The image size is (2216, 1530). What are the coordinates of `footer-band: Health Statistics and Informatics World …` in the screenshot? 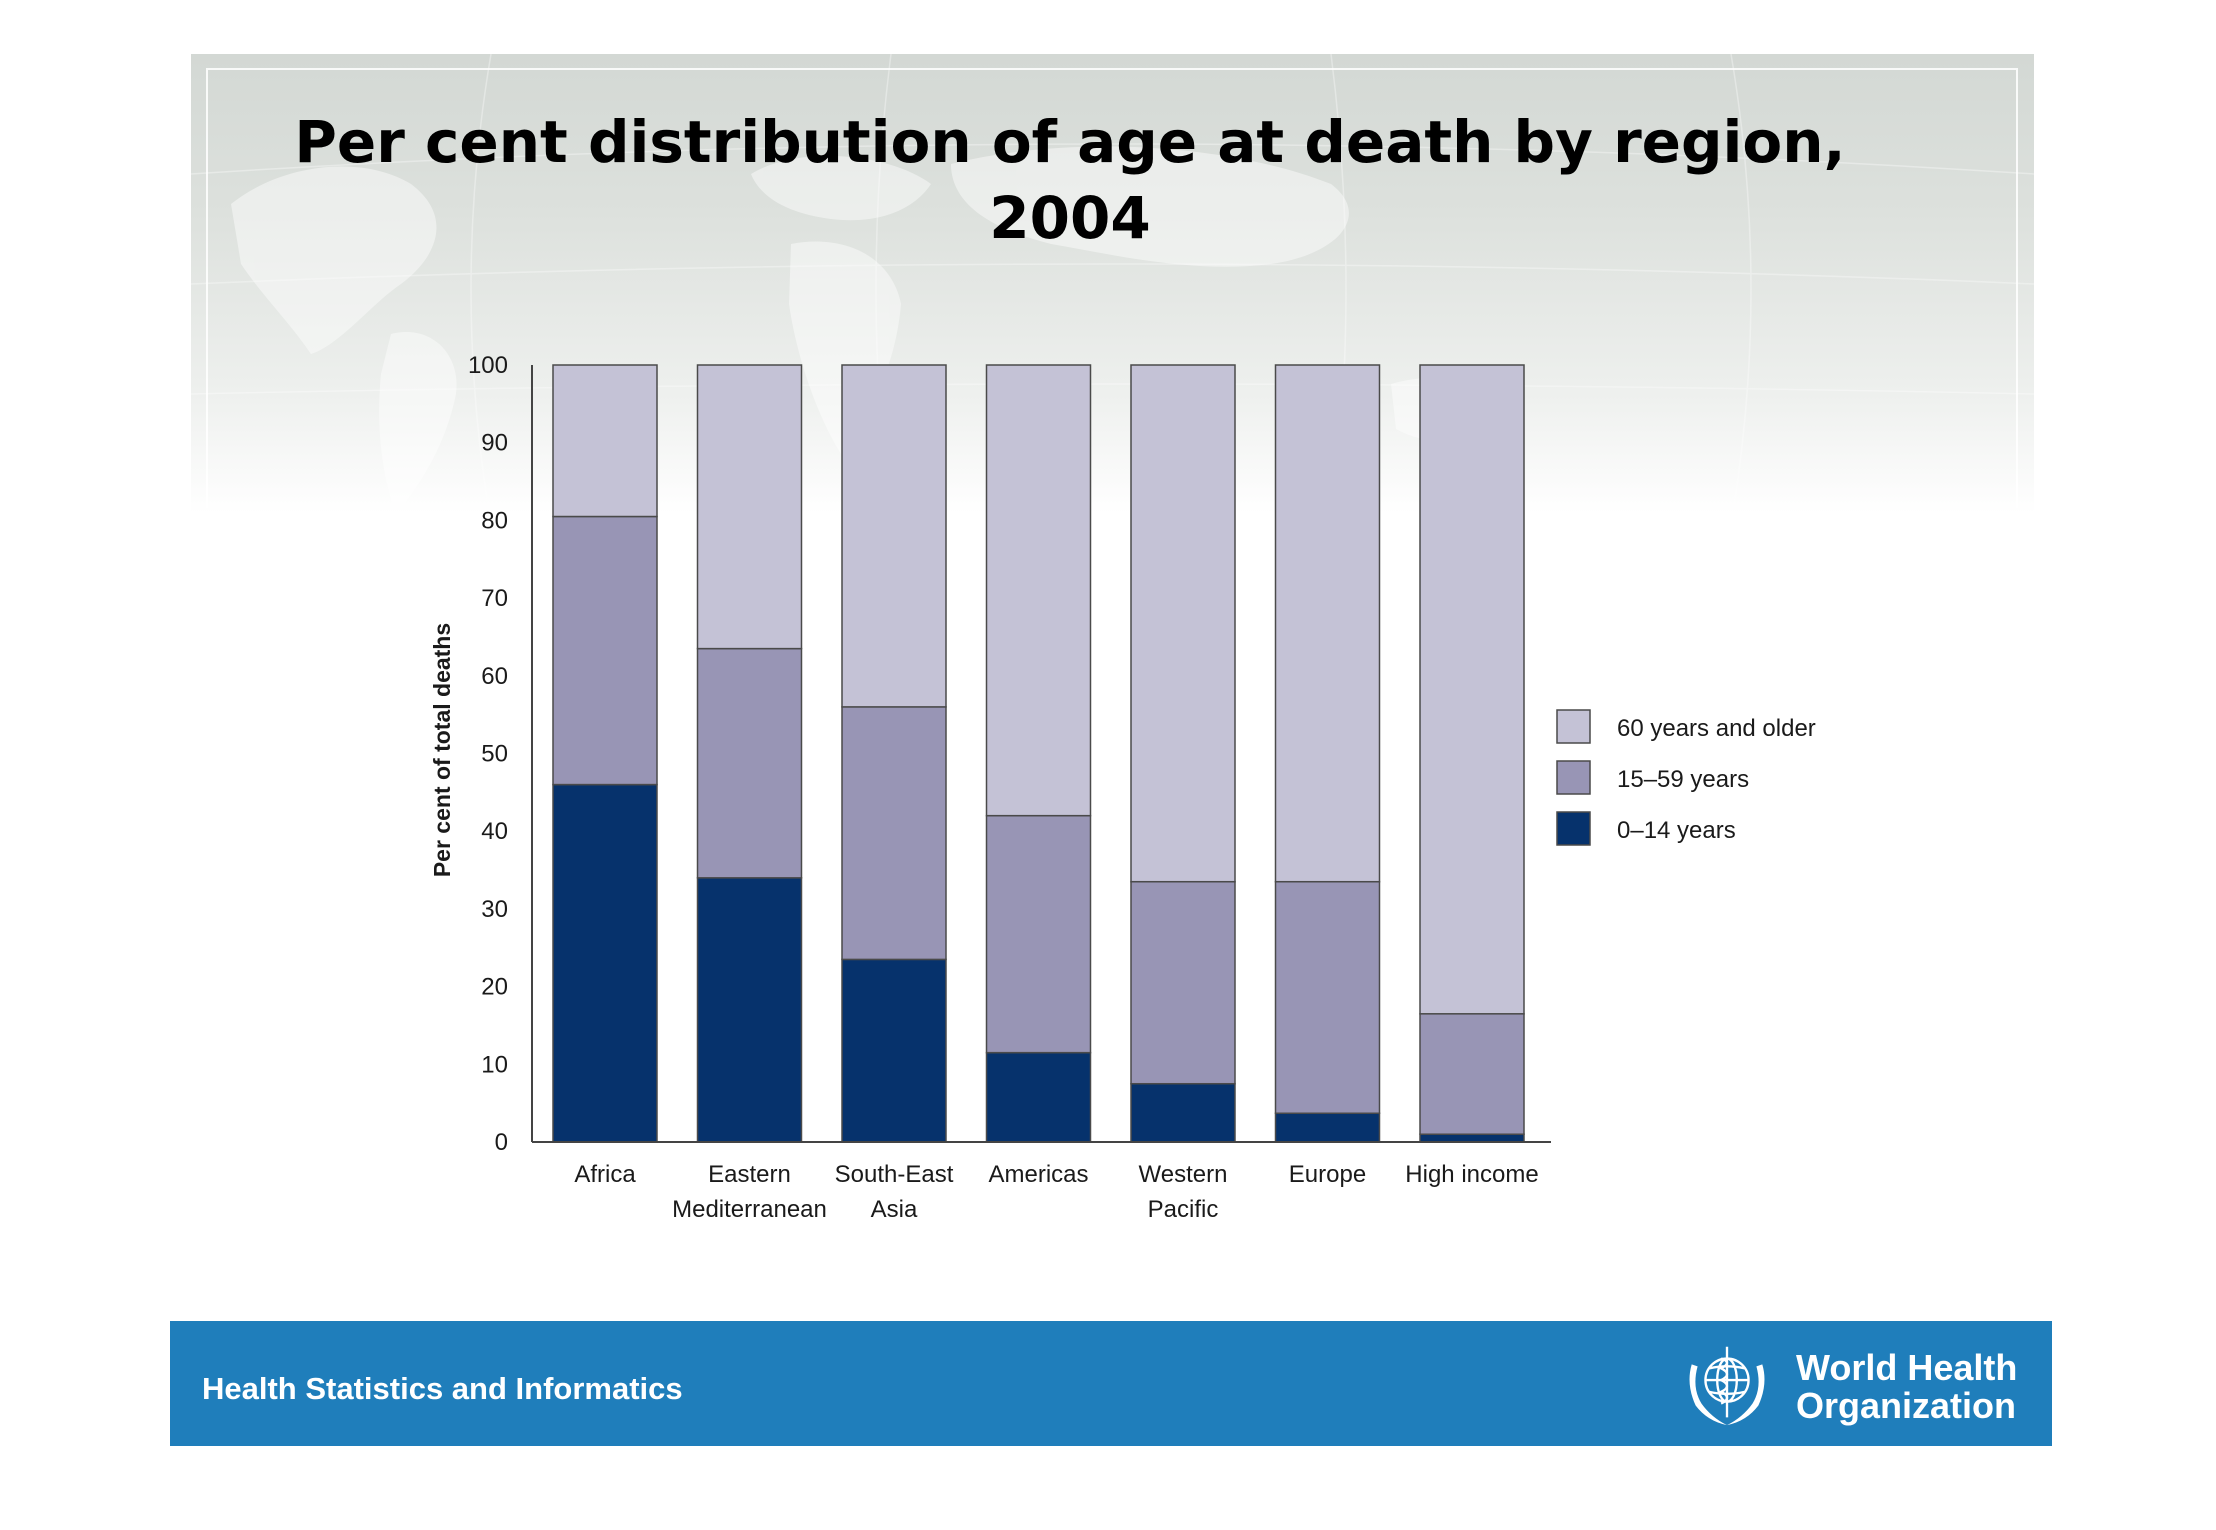 It's located at (1111, 1383).